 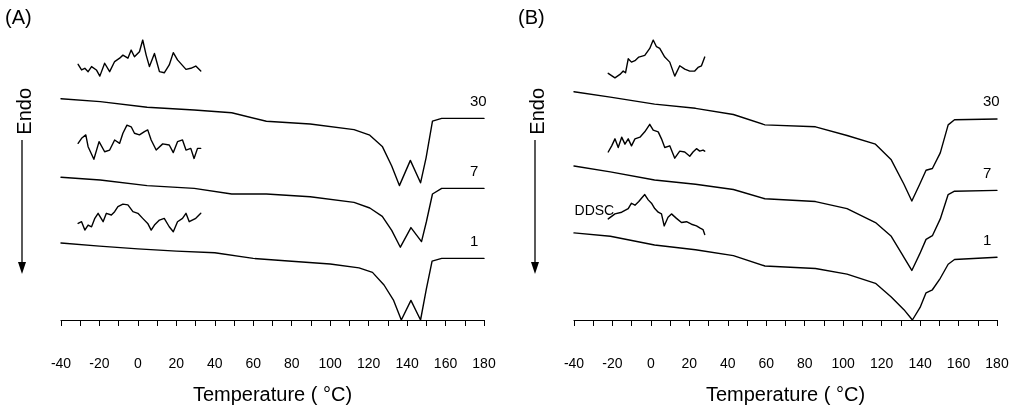 What do you see at coordinates (594, 209) in the screenshot?
I see `annotation: DDSC` at bounding box center [594, 209].